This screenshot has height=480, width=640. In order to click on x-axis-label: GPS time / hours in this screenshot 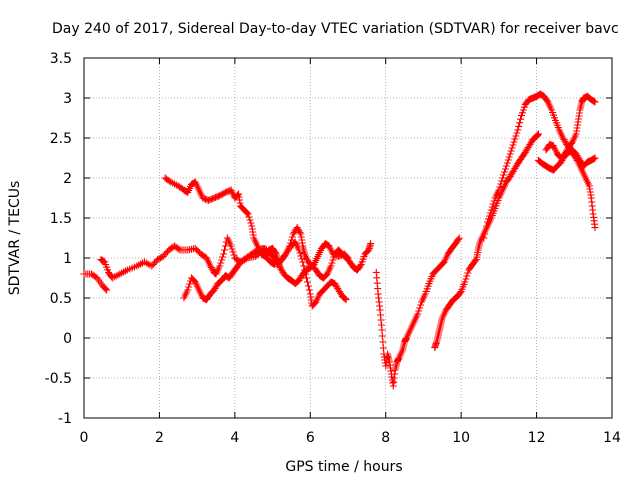, I will do `click(343, 467)`.